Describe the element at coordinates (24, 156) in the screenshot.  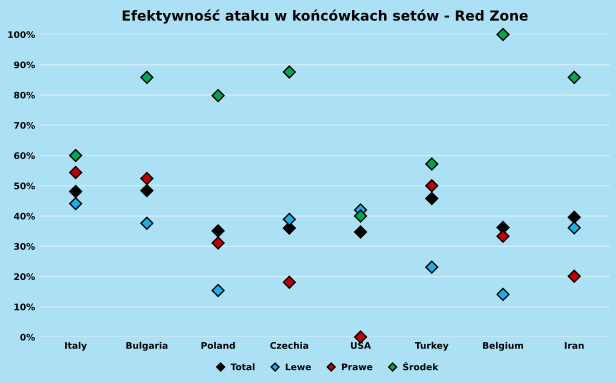
I see `y-tick-label: 60%` at that location.